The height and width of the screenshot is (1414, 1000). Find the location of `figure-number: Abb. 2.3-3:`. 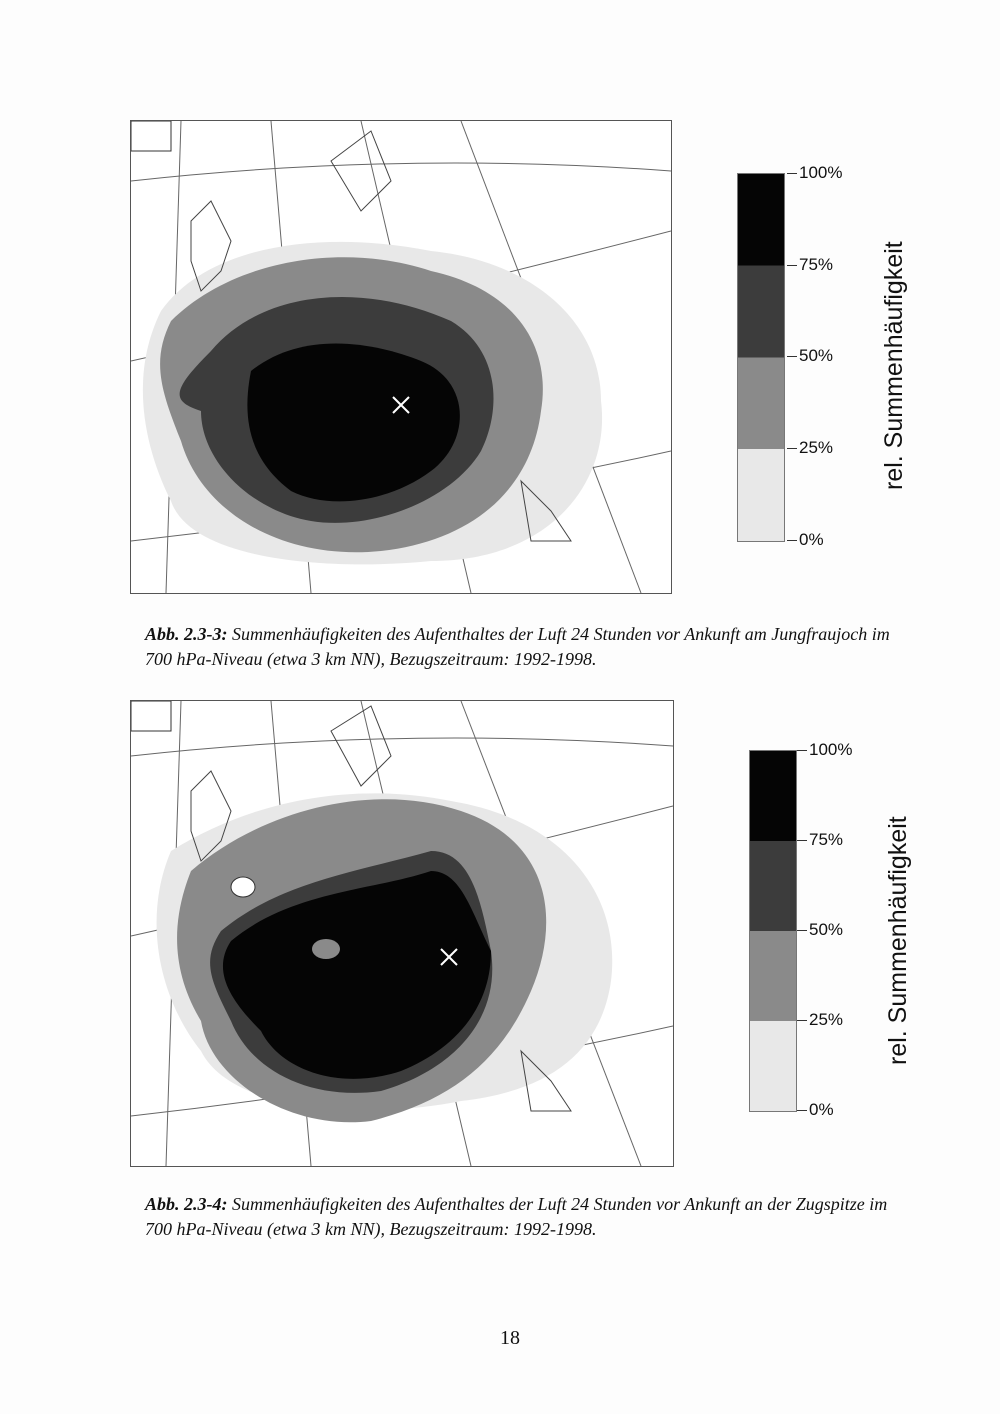

figure-number: Abb. 2.3-3: is located at coordinates (186, 634).